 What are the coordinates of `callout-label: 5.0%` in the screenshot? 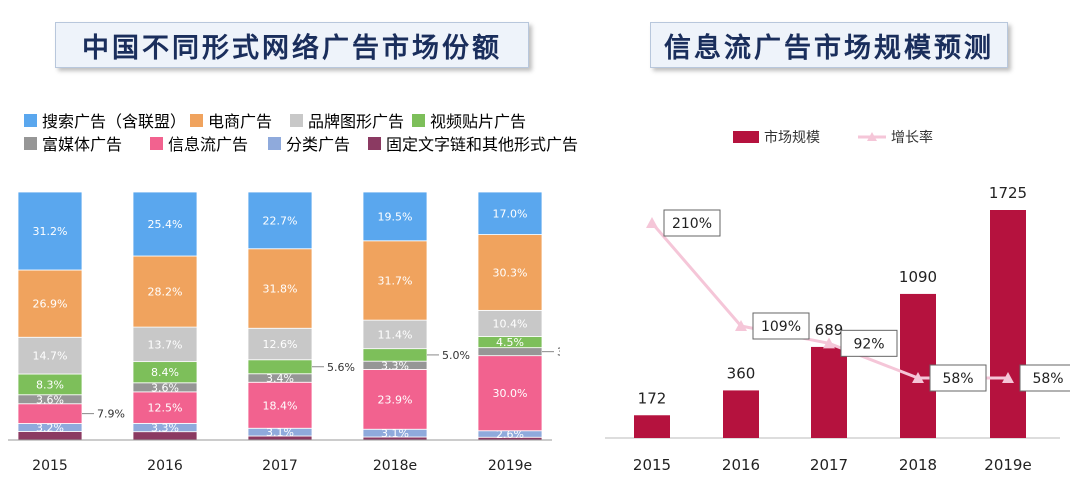 It's located at (456, 355).